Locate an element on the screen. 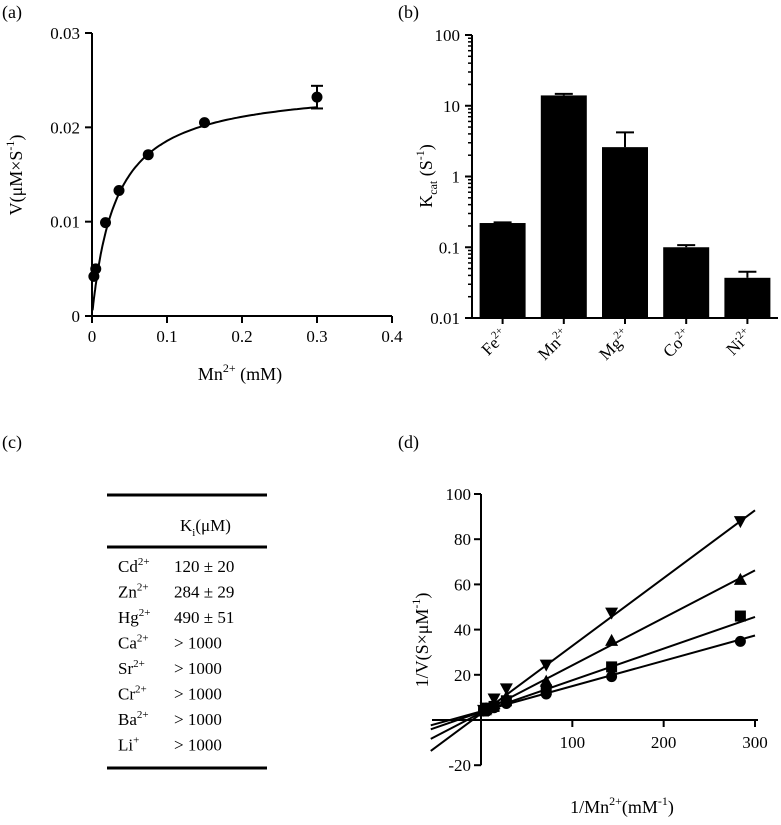 This screenshot has height=825, width=781. panel-b-y-axis-title: Kcat (S-1) is located at coordinates (426, 176).